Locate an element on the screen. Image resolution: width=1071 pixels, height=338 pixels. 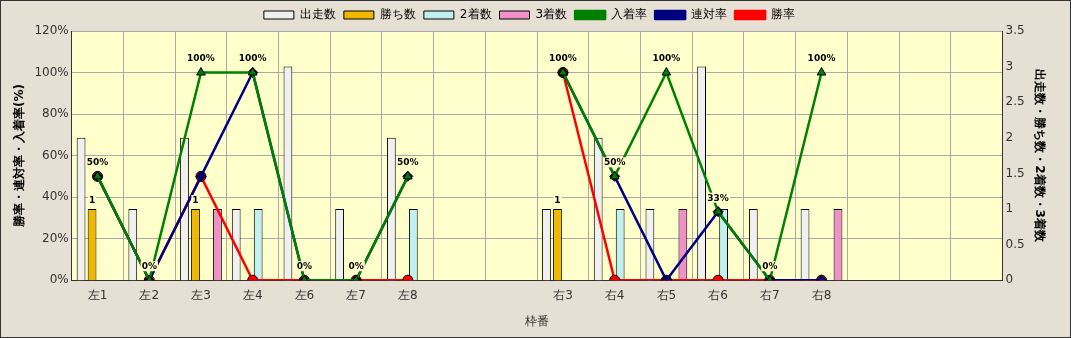
x-tick-label: 左6 is located at coordinates (304, 294).